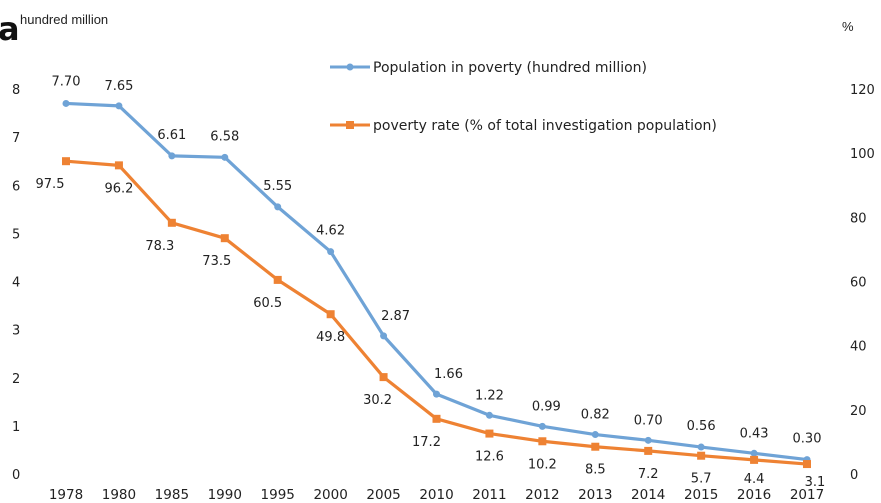 The image size is (881, 503). I want to click on right-axis-unit: %, so click(848, 26).